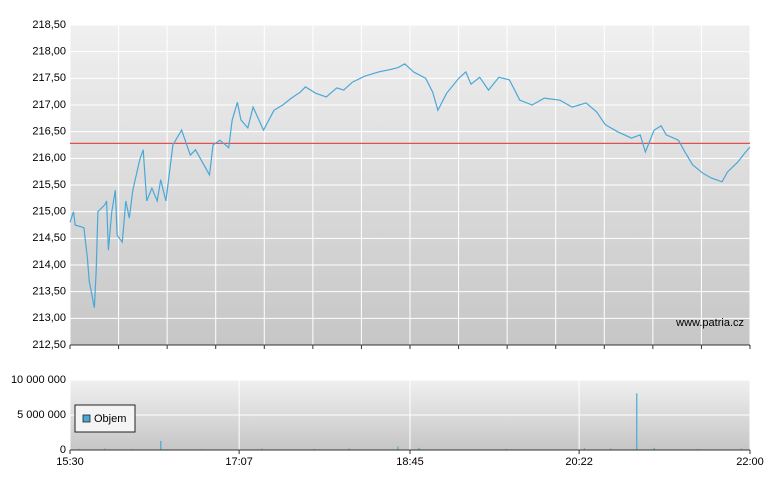  Describe the element at coordinates (49, 132) in the screenshot. I see `y-tick-label: 216,50` at that location.